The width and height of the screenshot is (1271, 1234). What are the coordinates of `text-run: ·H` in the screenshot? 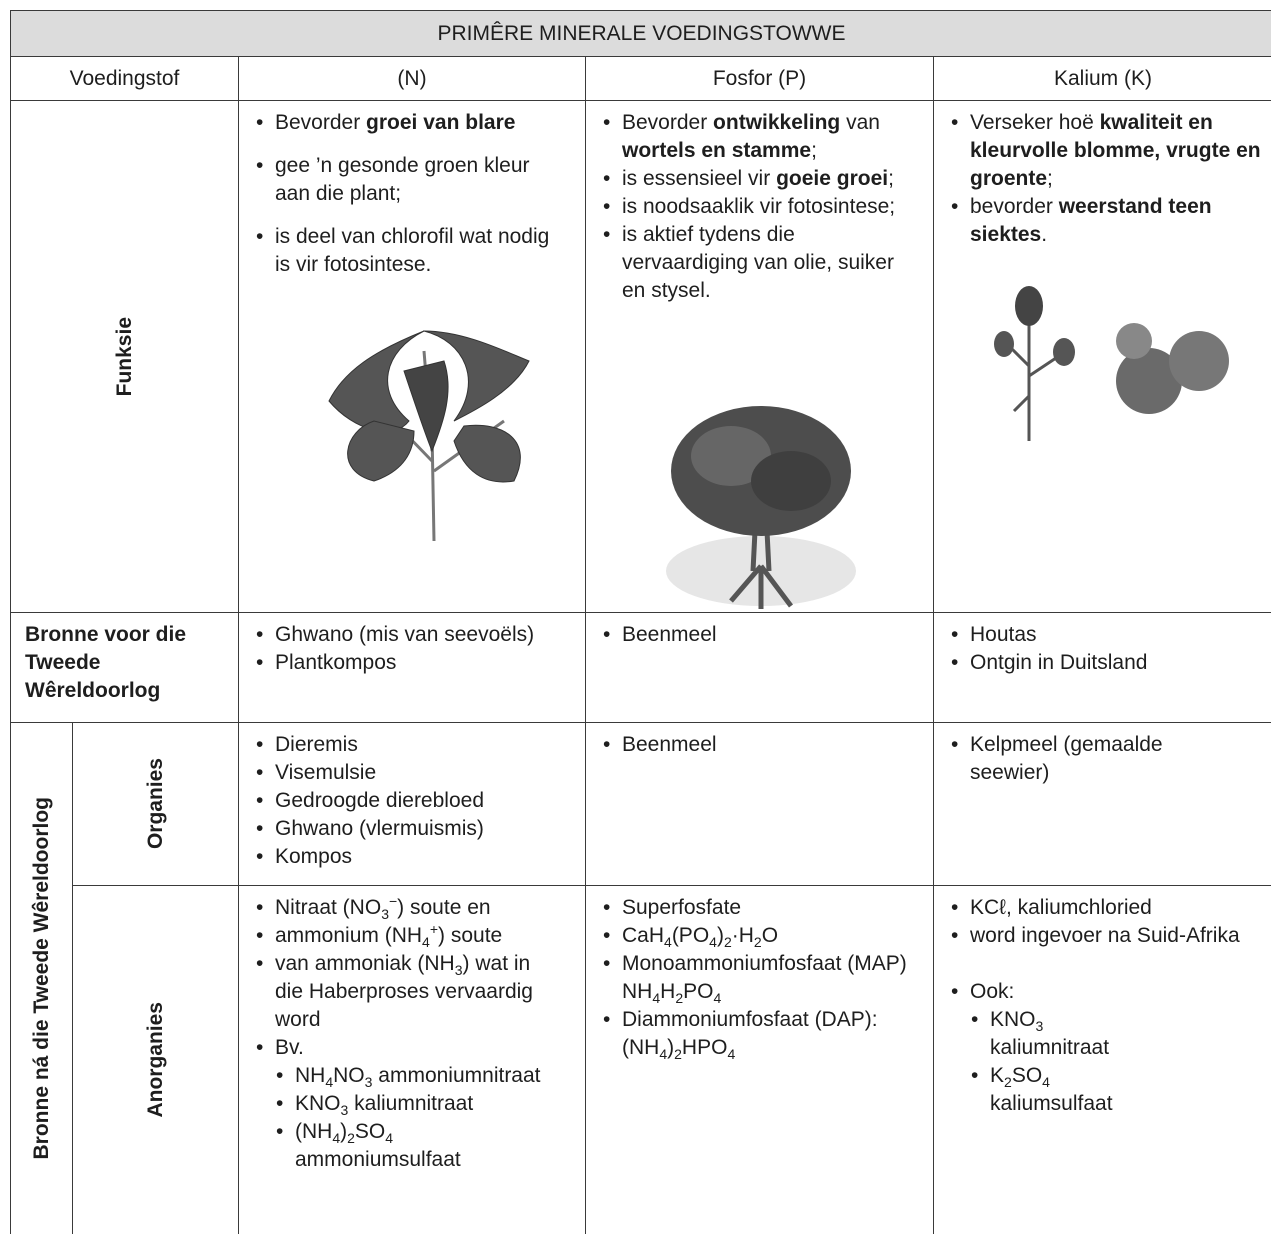 It's located at (742, 935).